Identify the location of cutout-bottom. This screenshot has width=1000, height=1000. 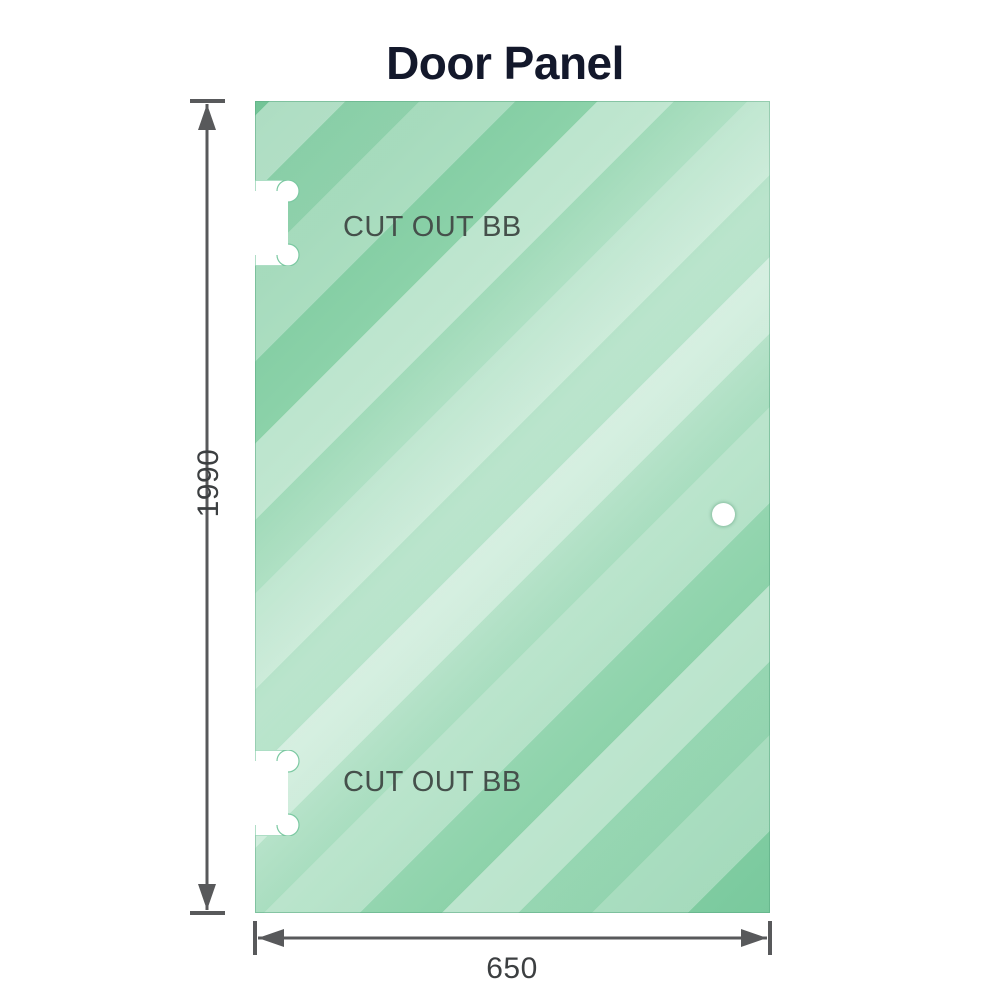
(278, 793).